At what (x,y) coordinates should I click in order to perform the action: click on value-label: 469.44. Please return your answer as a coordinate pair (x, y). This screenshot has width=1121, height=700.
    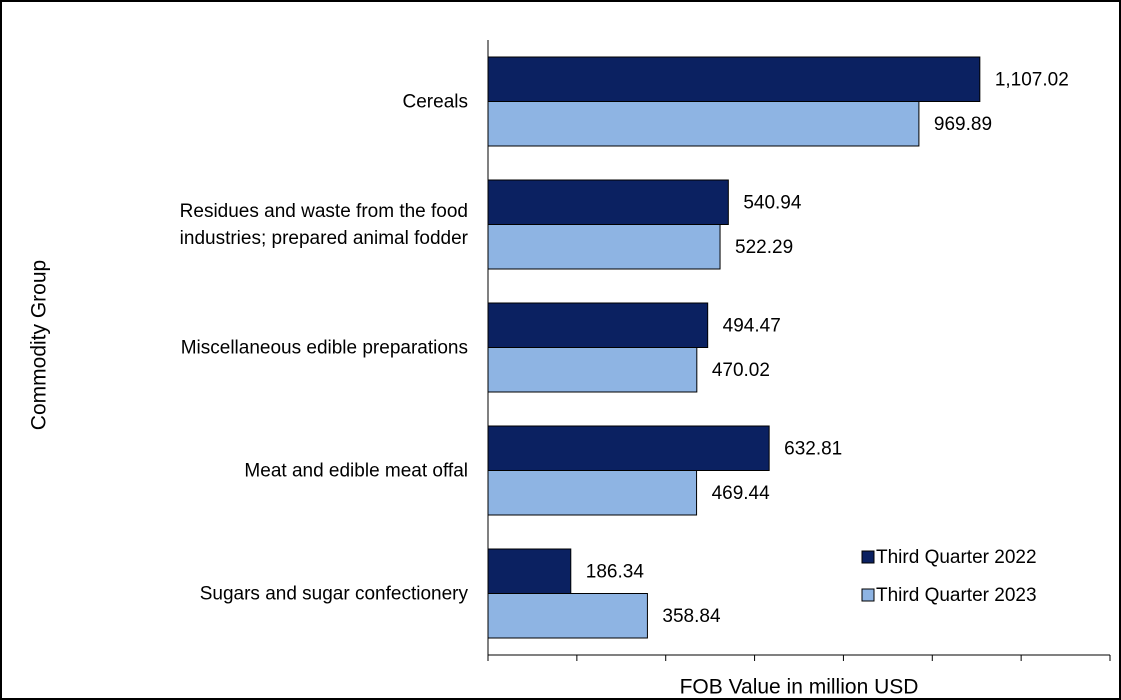
    Looking at the image, I should click on (741, 493).